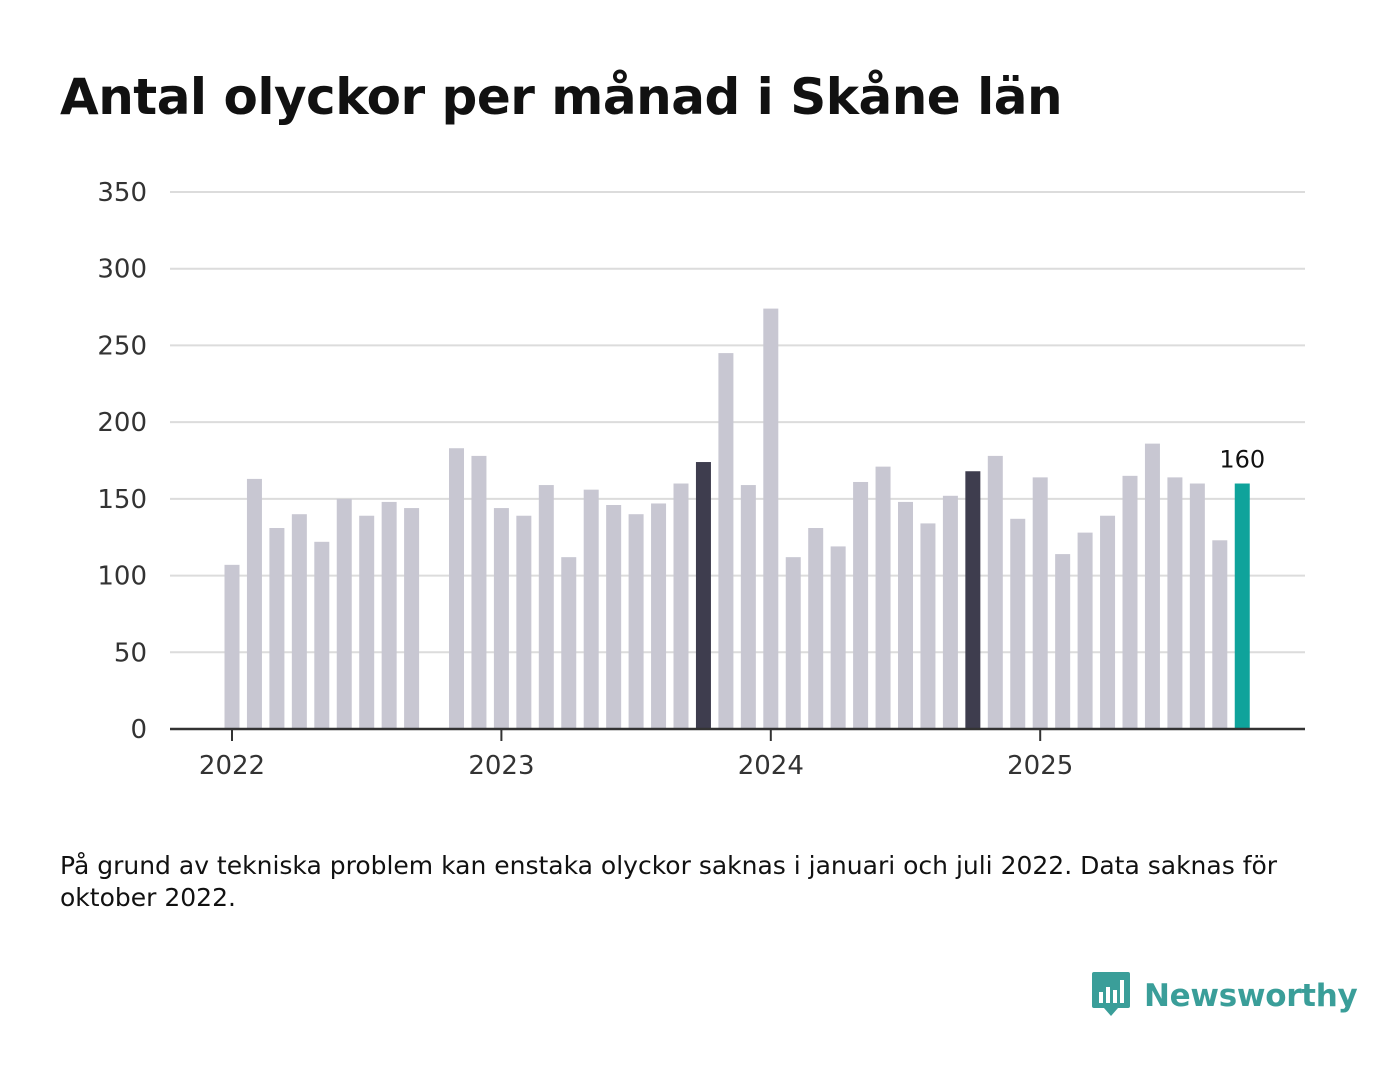 This screenshot has height=1080, width=1400. Describe the element at coordinates (122, 346) in the screenshot. I see `y-tick-label: 250` at that location.